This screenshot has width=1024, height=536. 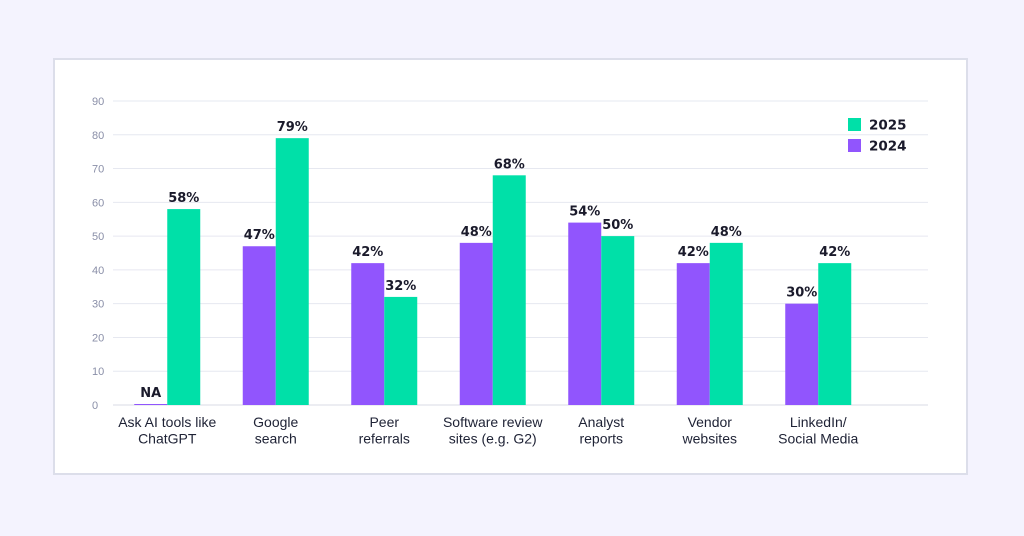 I want to click on data-label-2024: 47%, so click(x=259, y=235).